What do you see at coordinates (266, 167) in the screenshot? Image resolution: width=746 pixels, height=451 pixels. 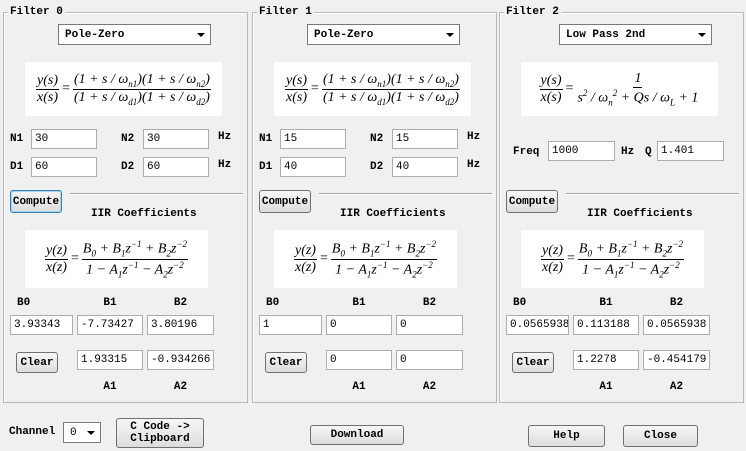 I see `param-label: D1` at bounding box center [266, 167].